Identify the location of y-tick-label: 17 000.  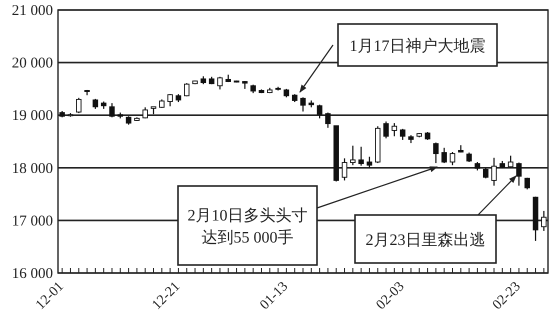
(32, 221).